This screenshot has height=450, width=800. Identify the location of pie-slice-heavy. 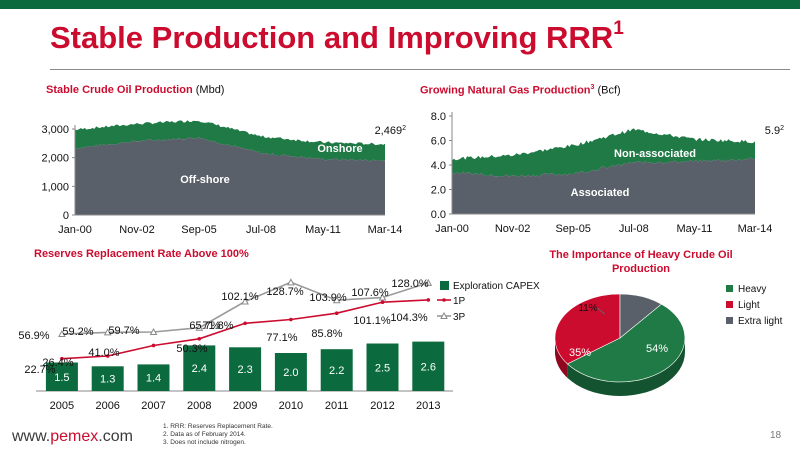
(626, 343).